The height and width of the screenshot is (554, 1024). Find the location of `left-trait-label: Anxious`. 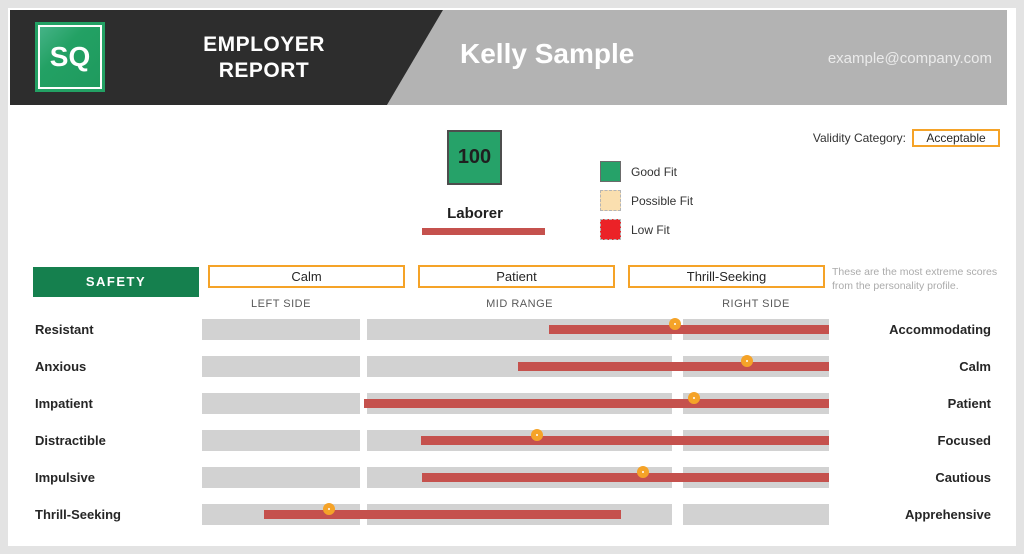

left-trait-label: Anxious is located at coordinates (61, 366).